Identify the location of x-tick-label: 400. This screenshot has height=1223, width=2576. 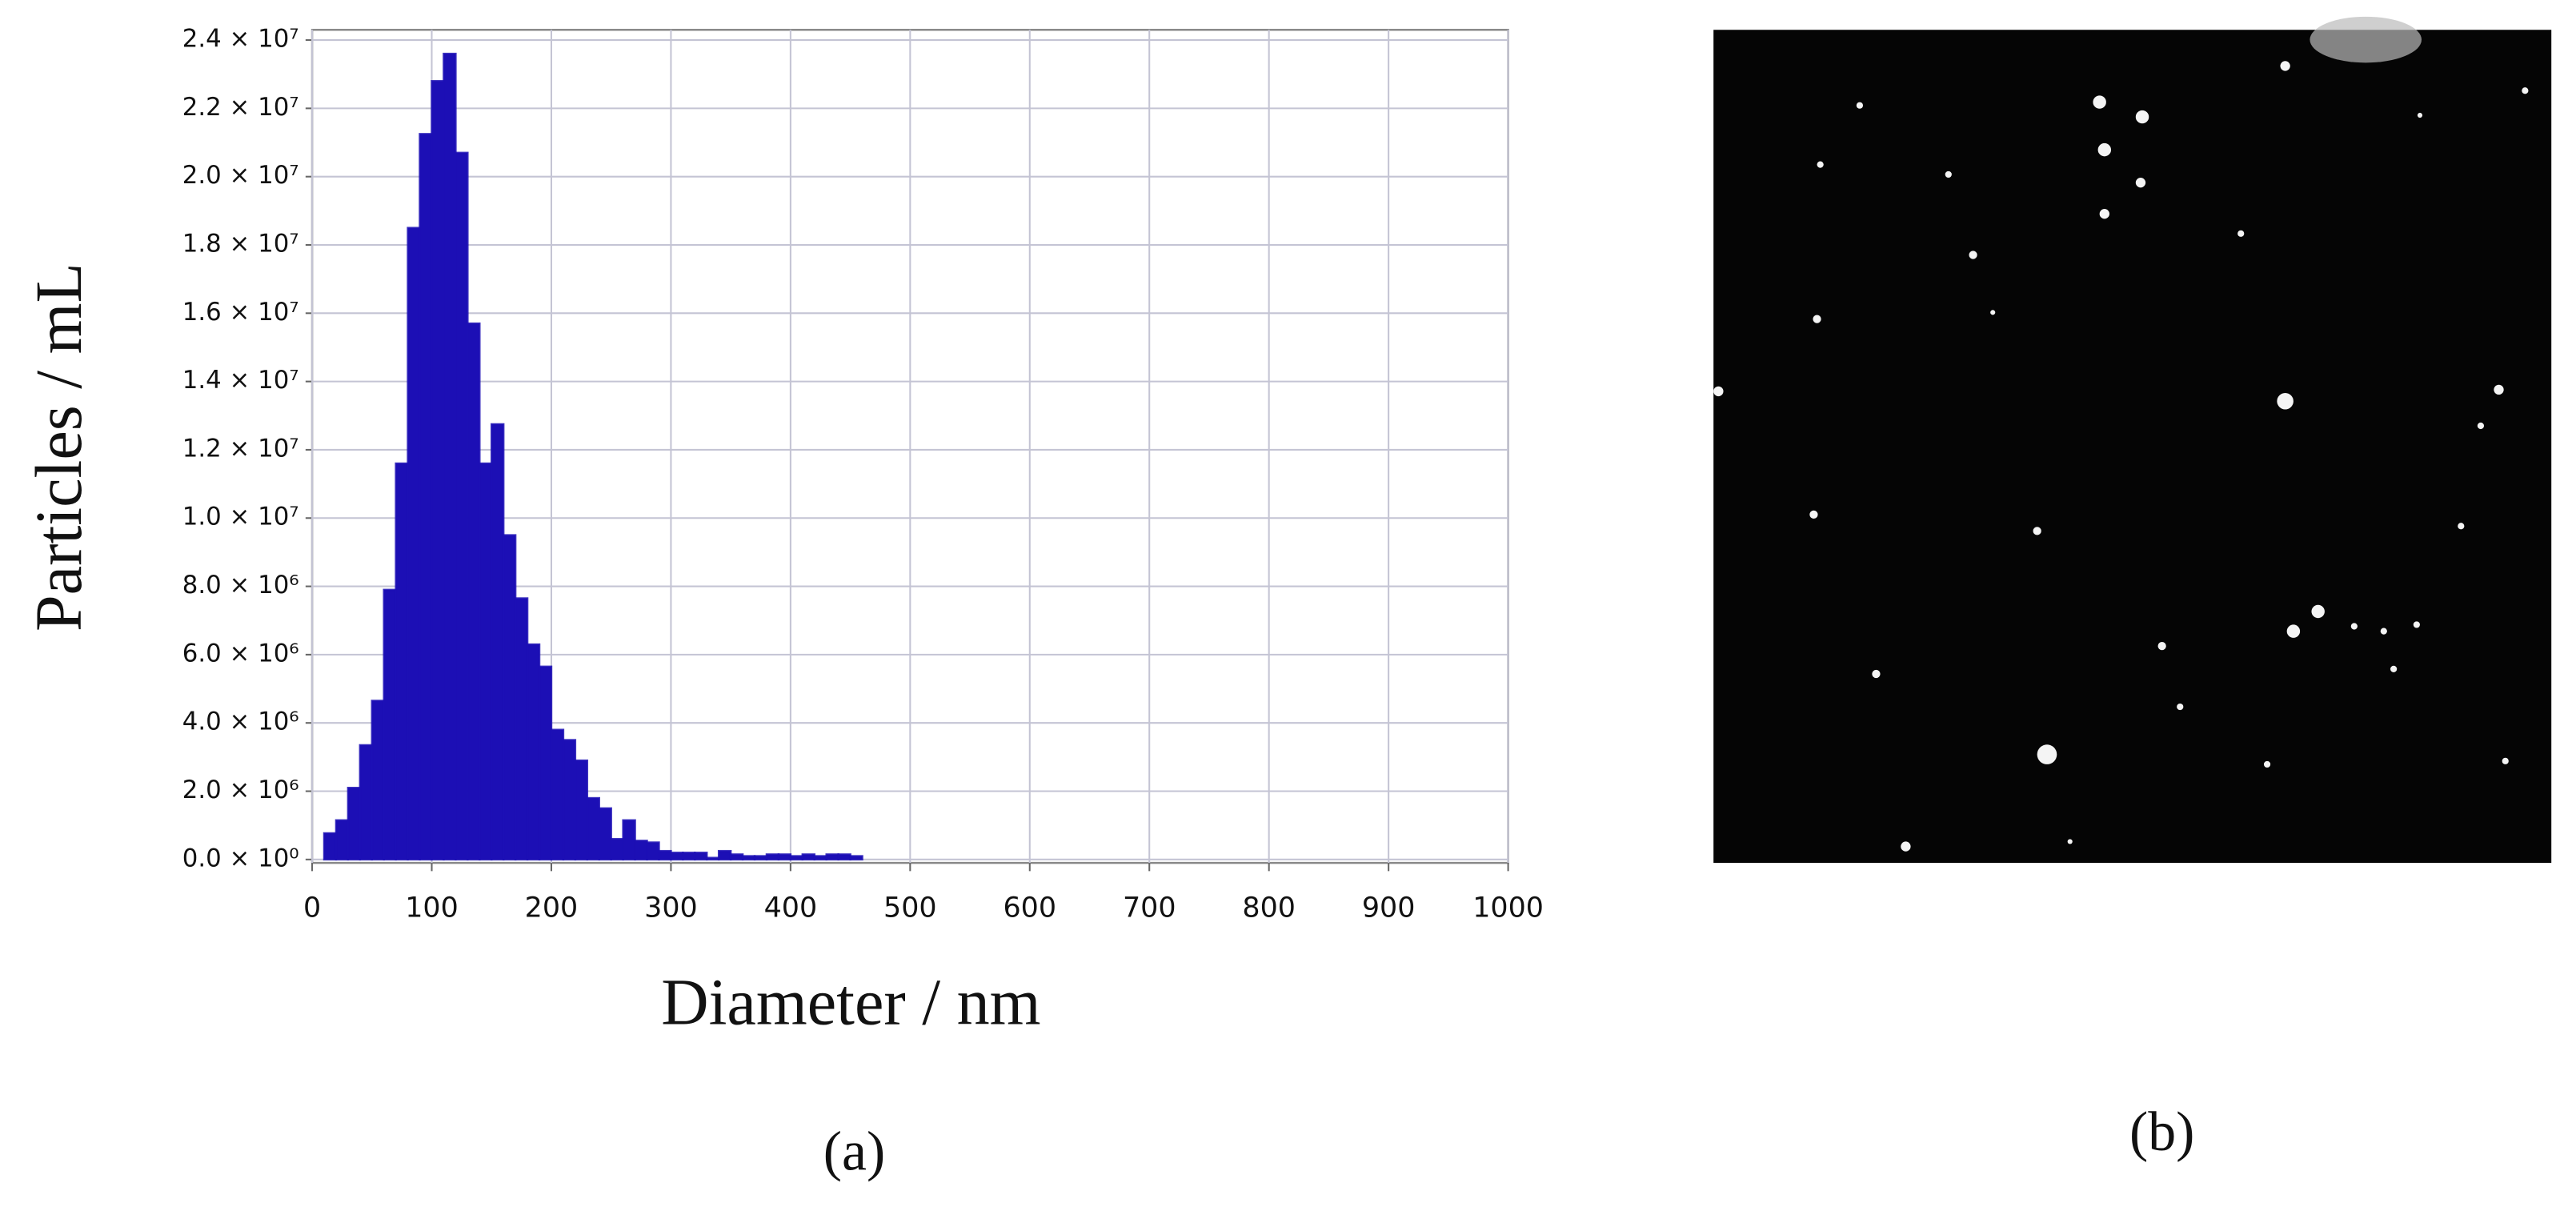
(791, 908).